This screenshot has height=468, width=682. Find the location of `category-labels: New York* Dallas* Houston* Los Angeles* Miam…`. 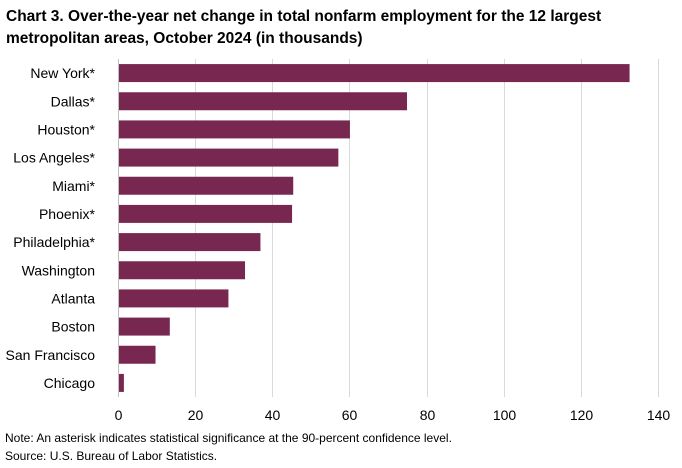

category-labels: New York* Dallas* Houston* Los Angeles* Miam… is located at coordinates (51, 228).